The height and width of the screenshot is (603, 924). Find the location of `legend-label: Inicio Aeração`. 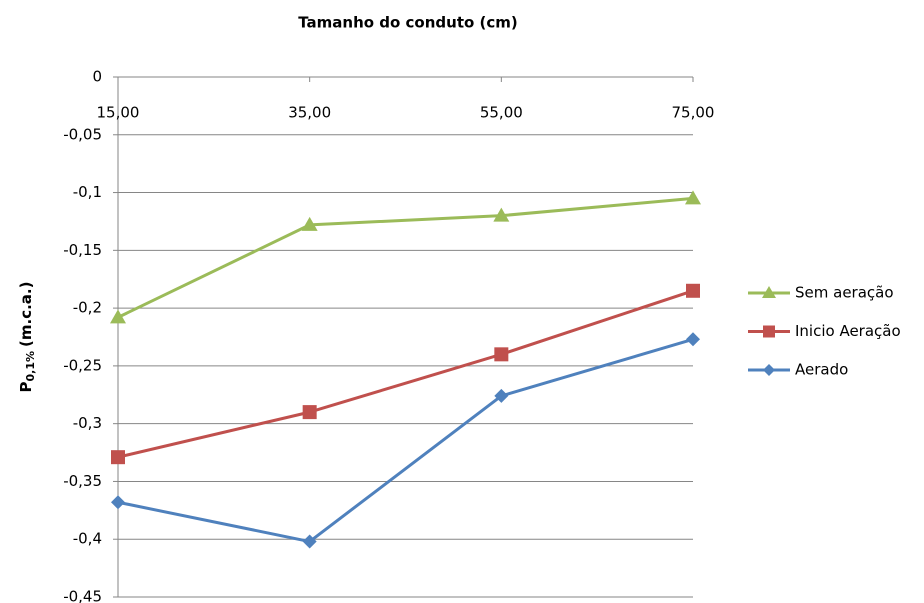

legend-label: Inicio Aeração is located at coordinates (848, 331).